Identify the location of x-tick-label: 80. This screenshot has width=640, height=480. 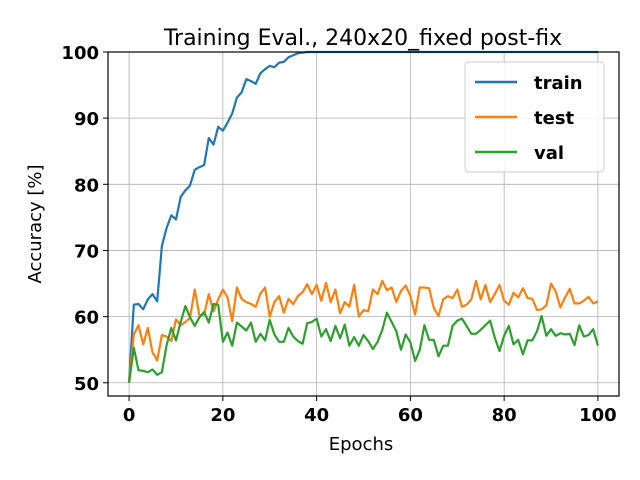
(504, 415).